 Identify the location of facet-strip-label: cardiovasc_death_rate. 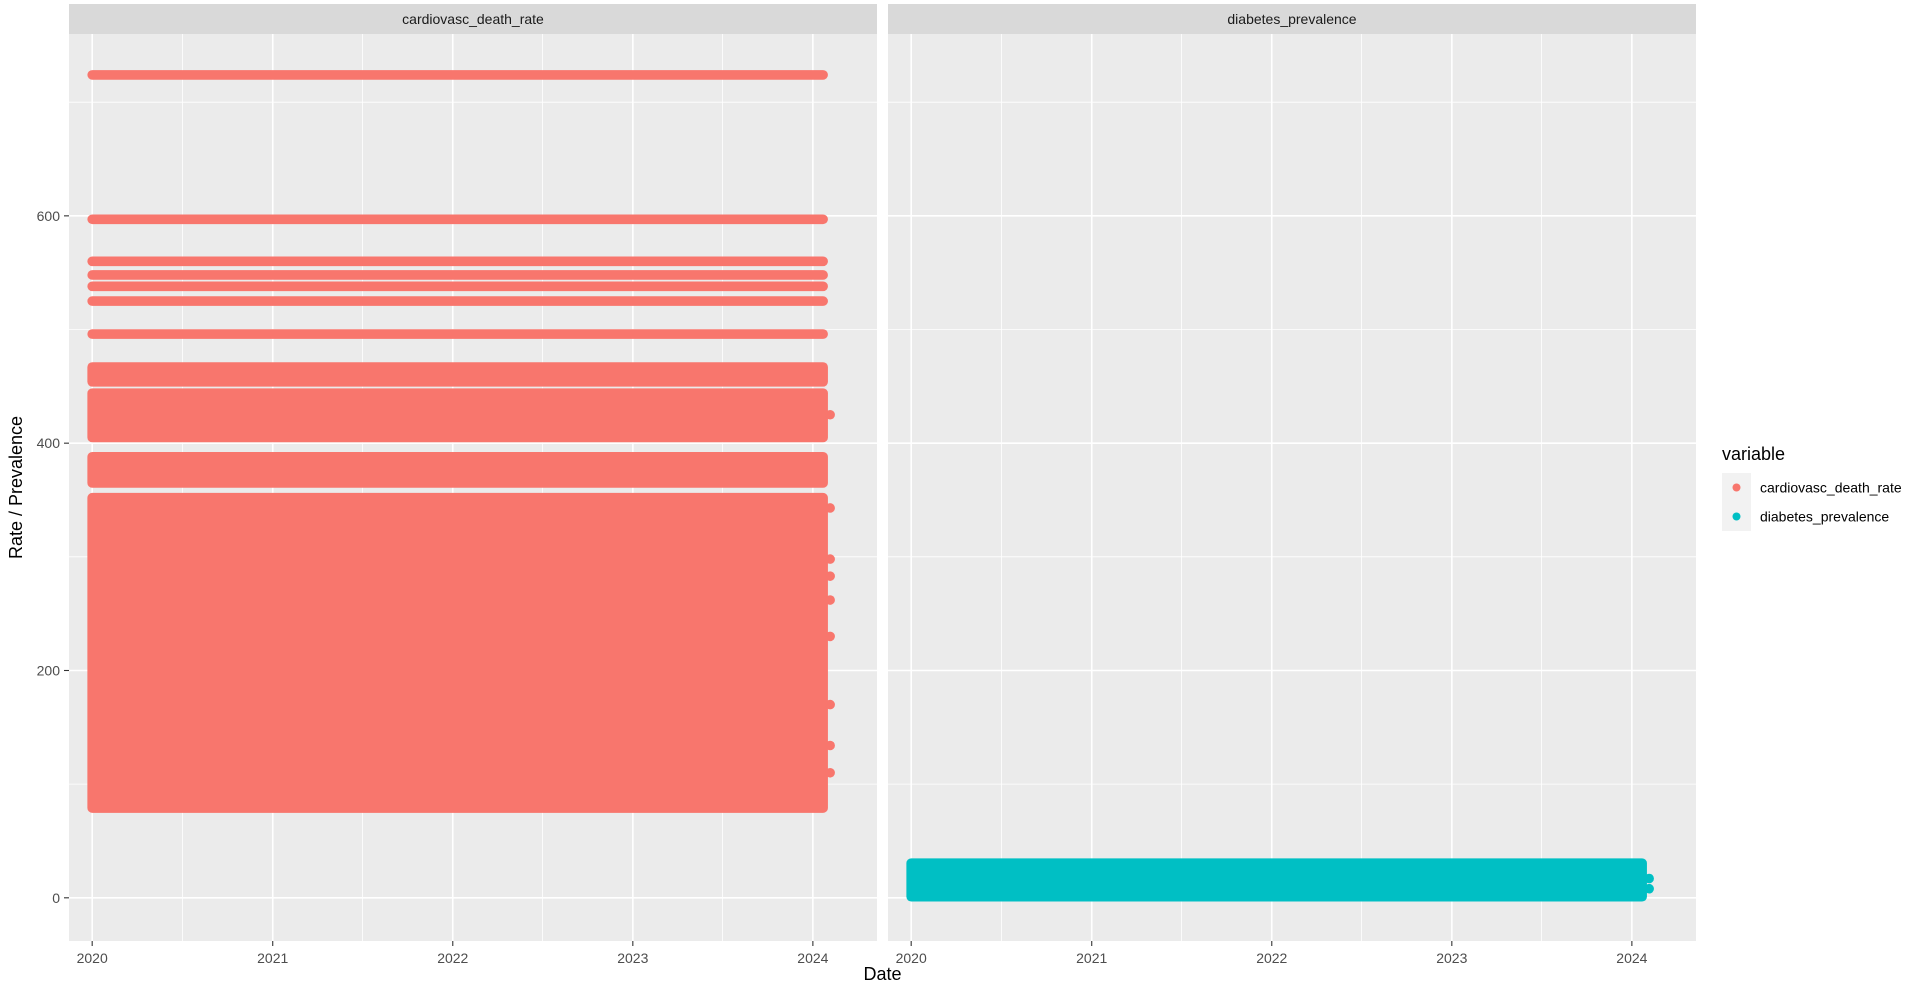
(473, 19).